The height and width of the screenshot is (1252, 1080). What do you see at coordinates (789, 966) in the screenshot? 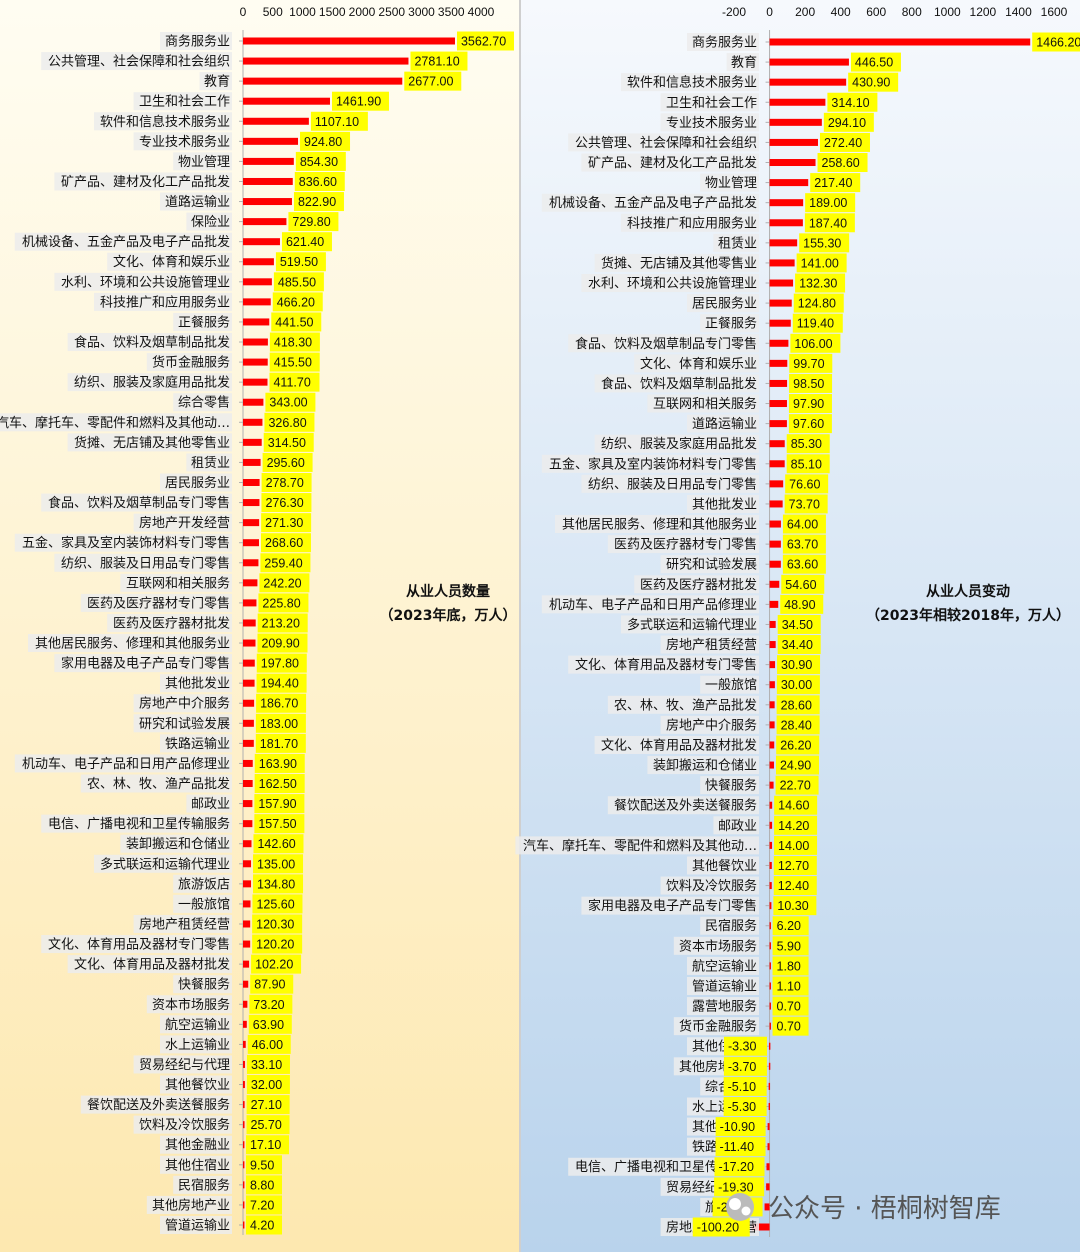
I see `value-label: 1.80` at bounding box center [789, 966].